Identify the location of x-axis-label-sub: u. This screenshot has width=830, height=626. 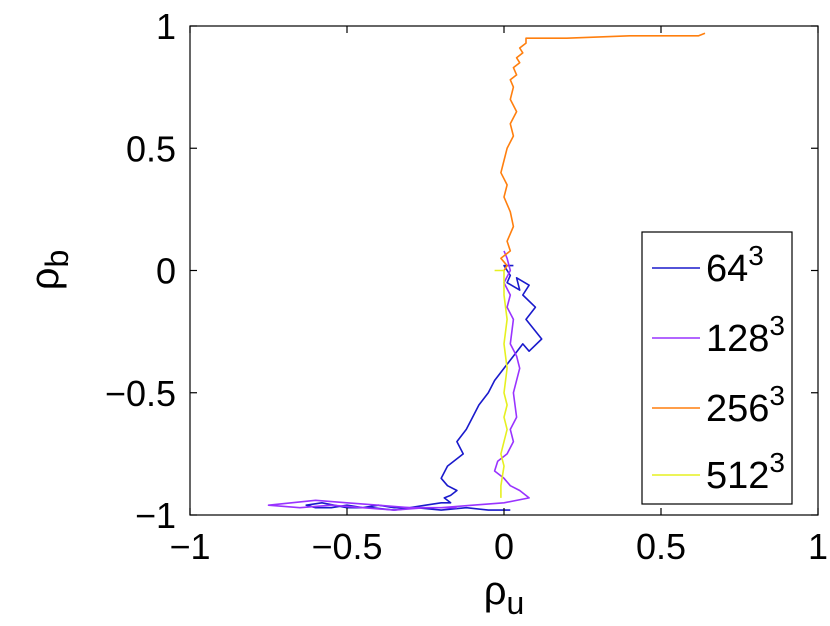
(515, 603).